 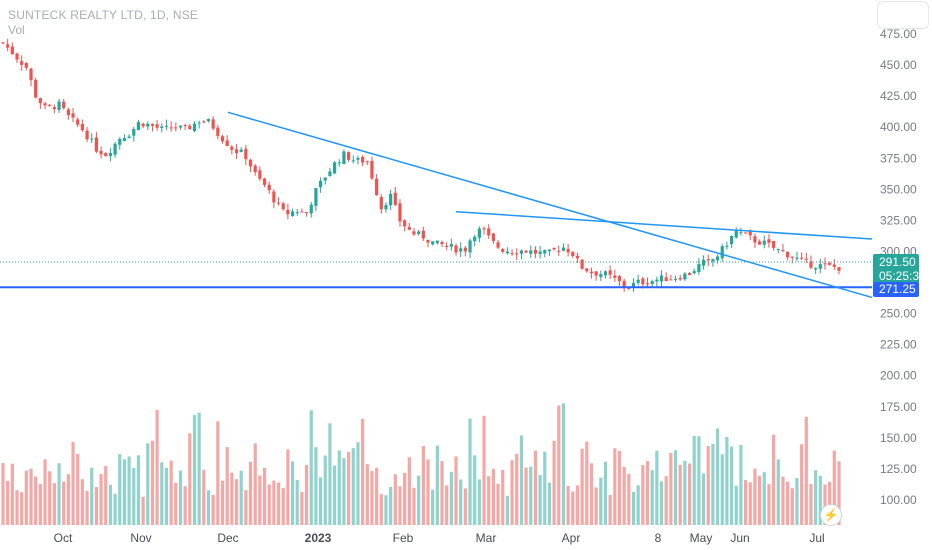 I want to click on y-tick-label: 250.00, so click(x=898, y=314).